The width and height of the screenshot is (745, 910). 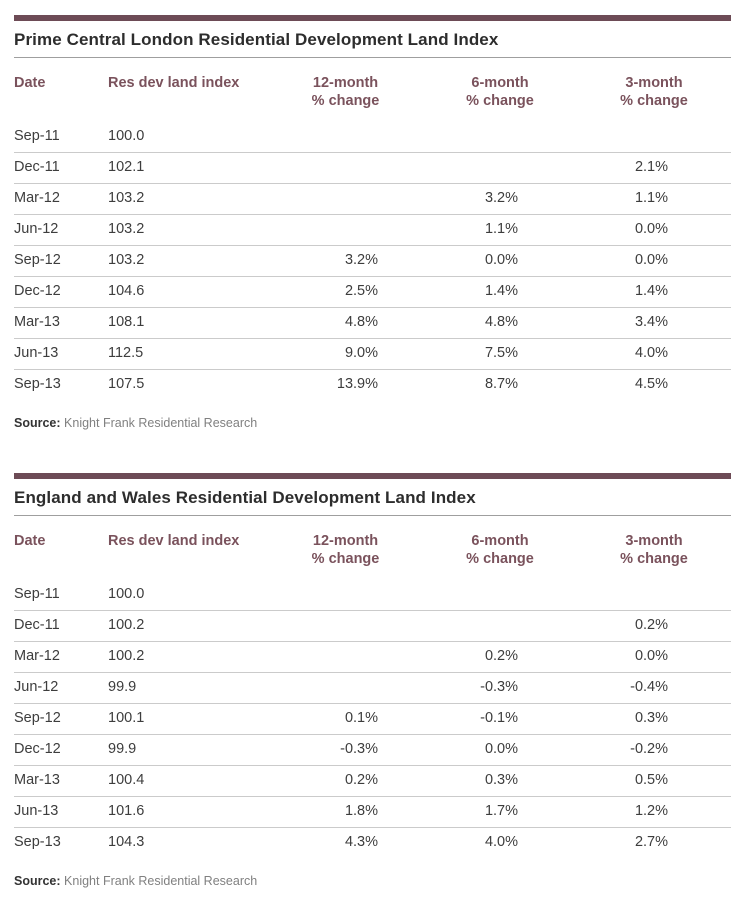 What do you see at coordinates (500, 657) in the screenshot?
I see `change-6m-cell: 0.2%` at bounding box center [500, 657].